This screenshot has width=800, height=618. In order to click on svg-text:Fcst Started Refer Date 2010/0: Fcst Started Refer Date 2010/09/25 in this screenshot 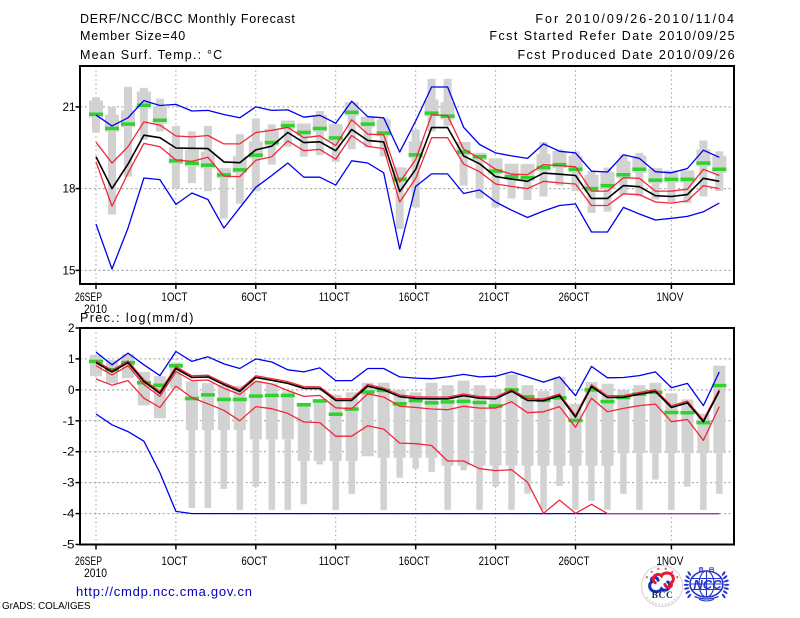, I will do `click(612, 36)`.